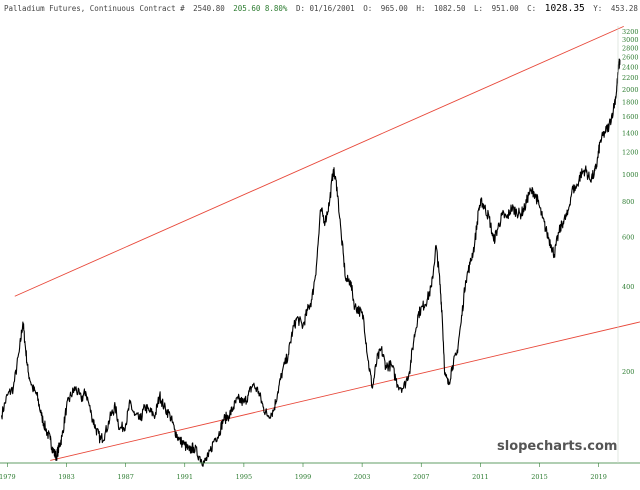  Describe the element at coordinates (630, 40) in the screenshot. I see `y-tick-label: 3000` at that location.